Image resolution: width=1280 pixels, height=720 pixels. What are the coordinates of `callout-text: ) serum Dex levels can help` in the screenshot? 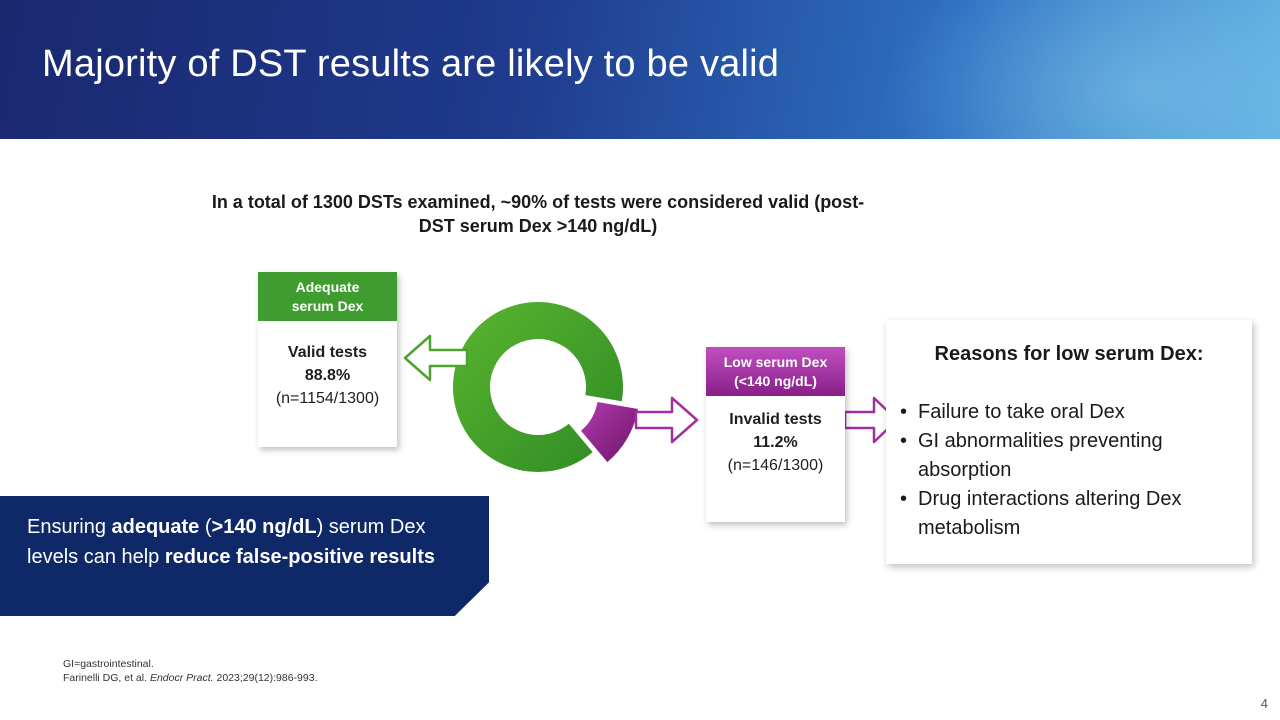 It's located at (226, 542).